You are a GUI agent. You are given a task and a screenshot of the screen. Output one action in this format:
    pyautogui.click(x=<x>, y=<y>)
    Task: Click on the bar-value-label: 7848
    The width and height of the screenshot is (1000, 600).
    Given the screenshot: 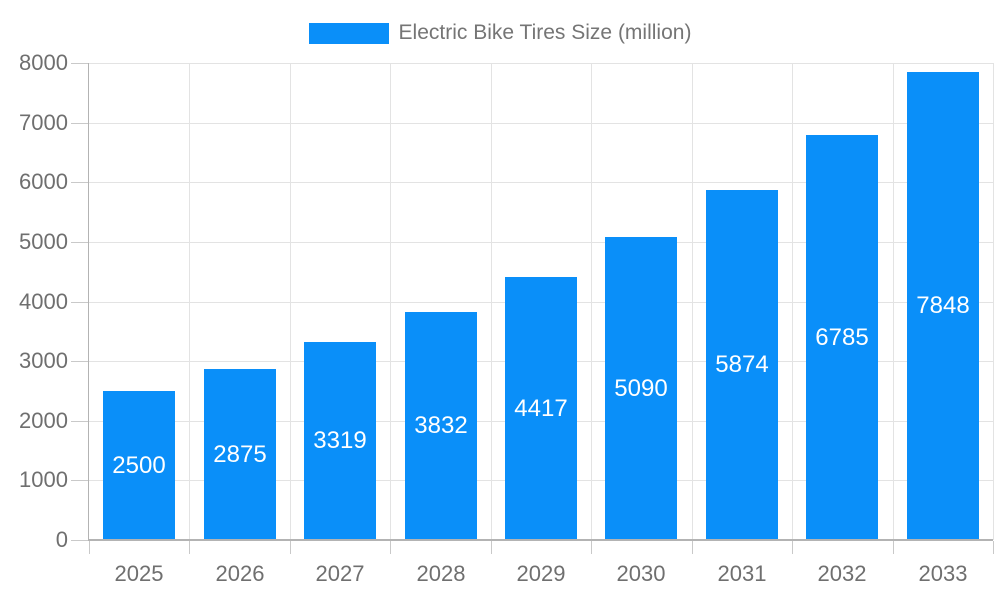 What is the action you would take?
    pyautogui.click(x=943, y=305)
    